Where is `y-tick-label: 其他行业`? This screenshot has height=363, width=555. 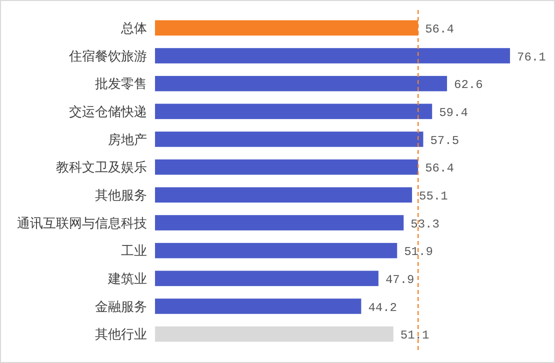
y-tick-label: 其他行业 is located at coordinates (121, 335).